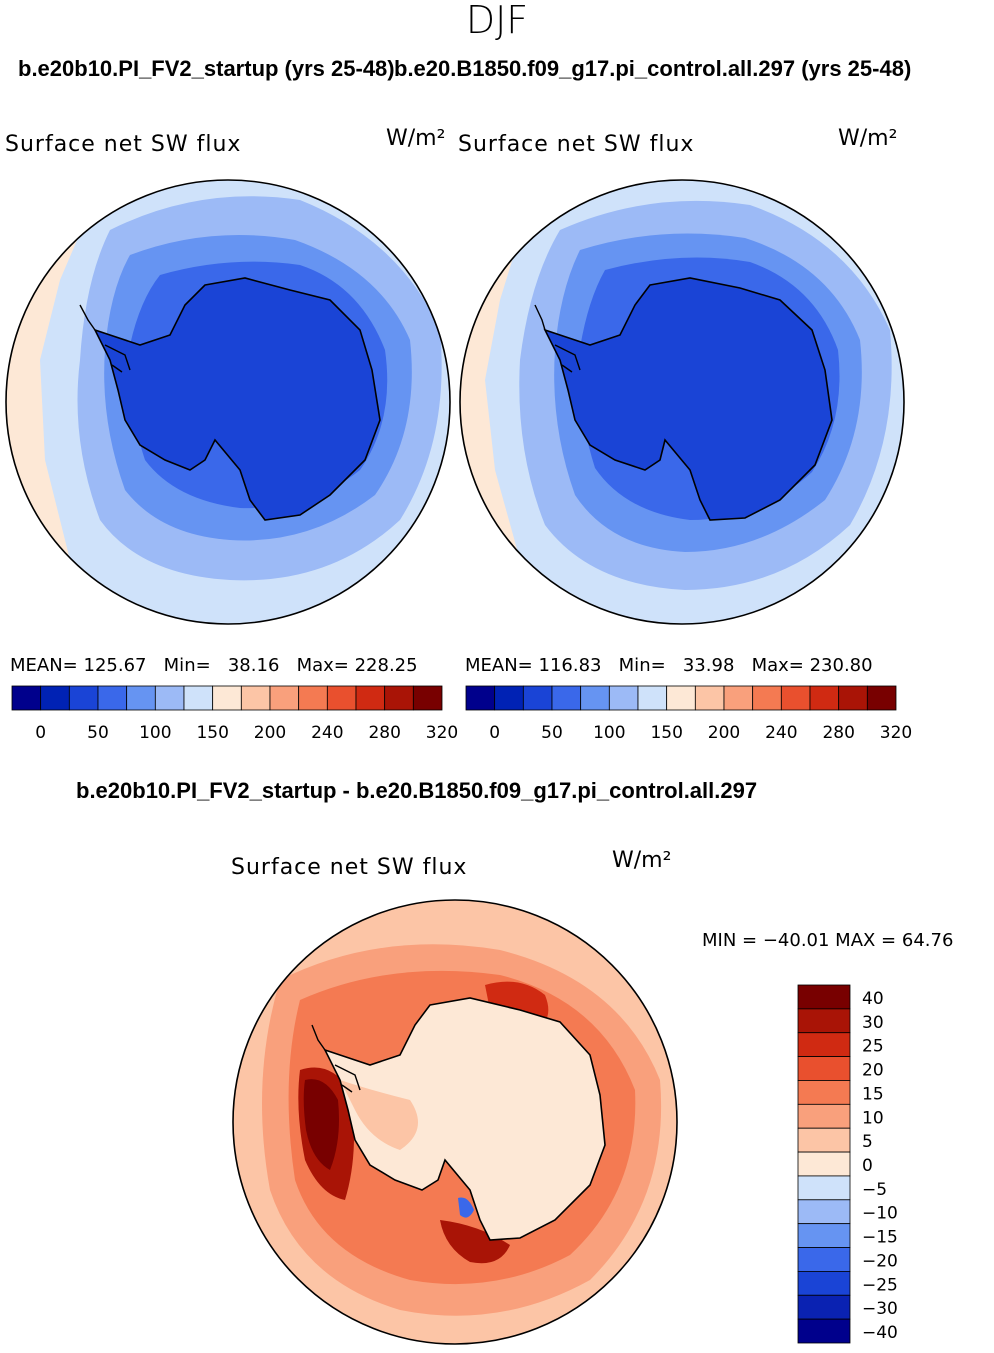 The height and width of the screenshot is (1353, 994). I want to click on panel3-colorbar-tick-7: 0, so click(867, 1166).